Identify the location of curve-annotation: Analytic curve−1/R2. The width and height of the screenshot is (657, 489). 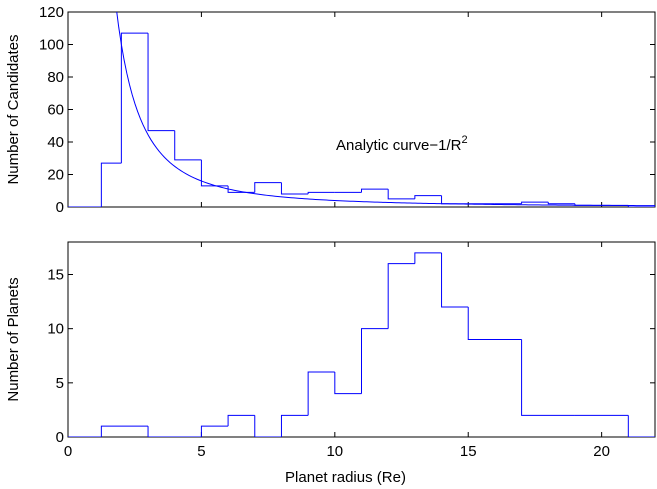
(402, 144).